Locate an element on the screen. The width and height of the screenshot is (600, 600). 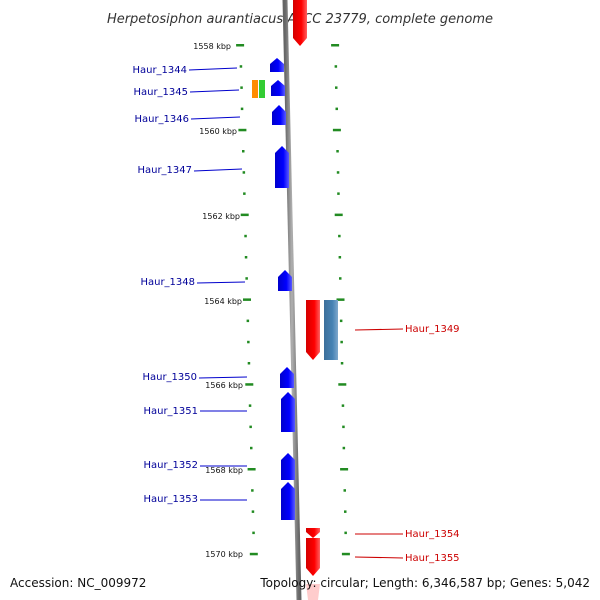
gene-label-haur-1349: Haur_1349 is located at coordinates (432, 329).